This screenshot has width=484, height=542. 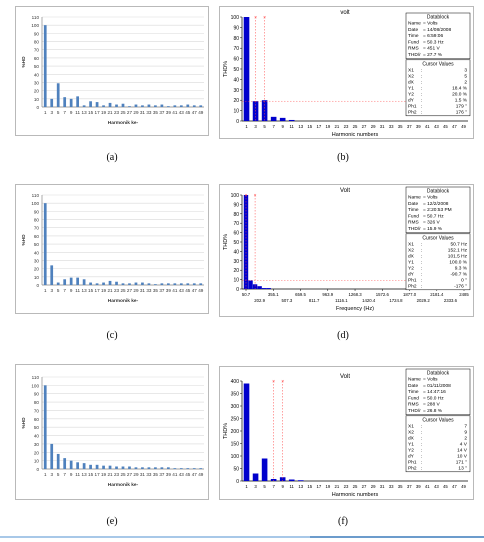 What do you see at coordinates (24, 62) in the screenshot?
I see `y-axis-label: %HD` at bounding box center [24, 62].